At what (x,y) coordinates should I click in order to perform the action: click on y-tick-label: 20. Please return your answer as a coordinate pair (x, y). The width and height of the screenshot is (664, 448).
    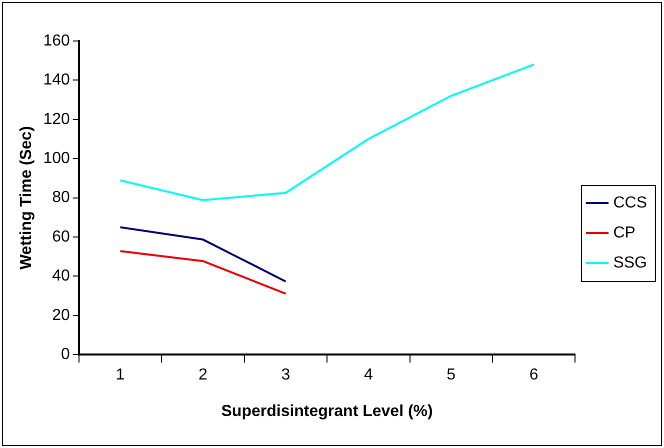
    Looking at the image, I should click on (61, 315).